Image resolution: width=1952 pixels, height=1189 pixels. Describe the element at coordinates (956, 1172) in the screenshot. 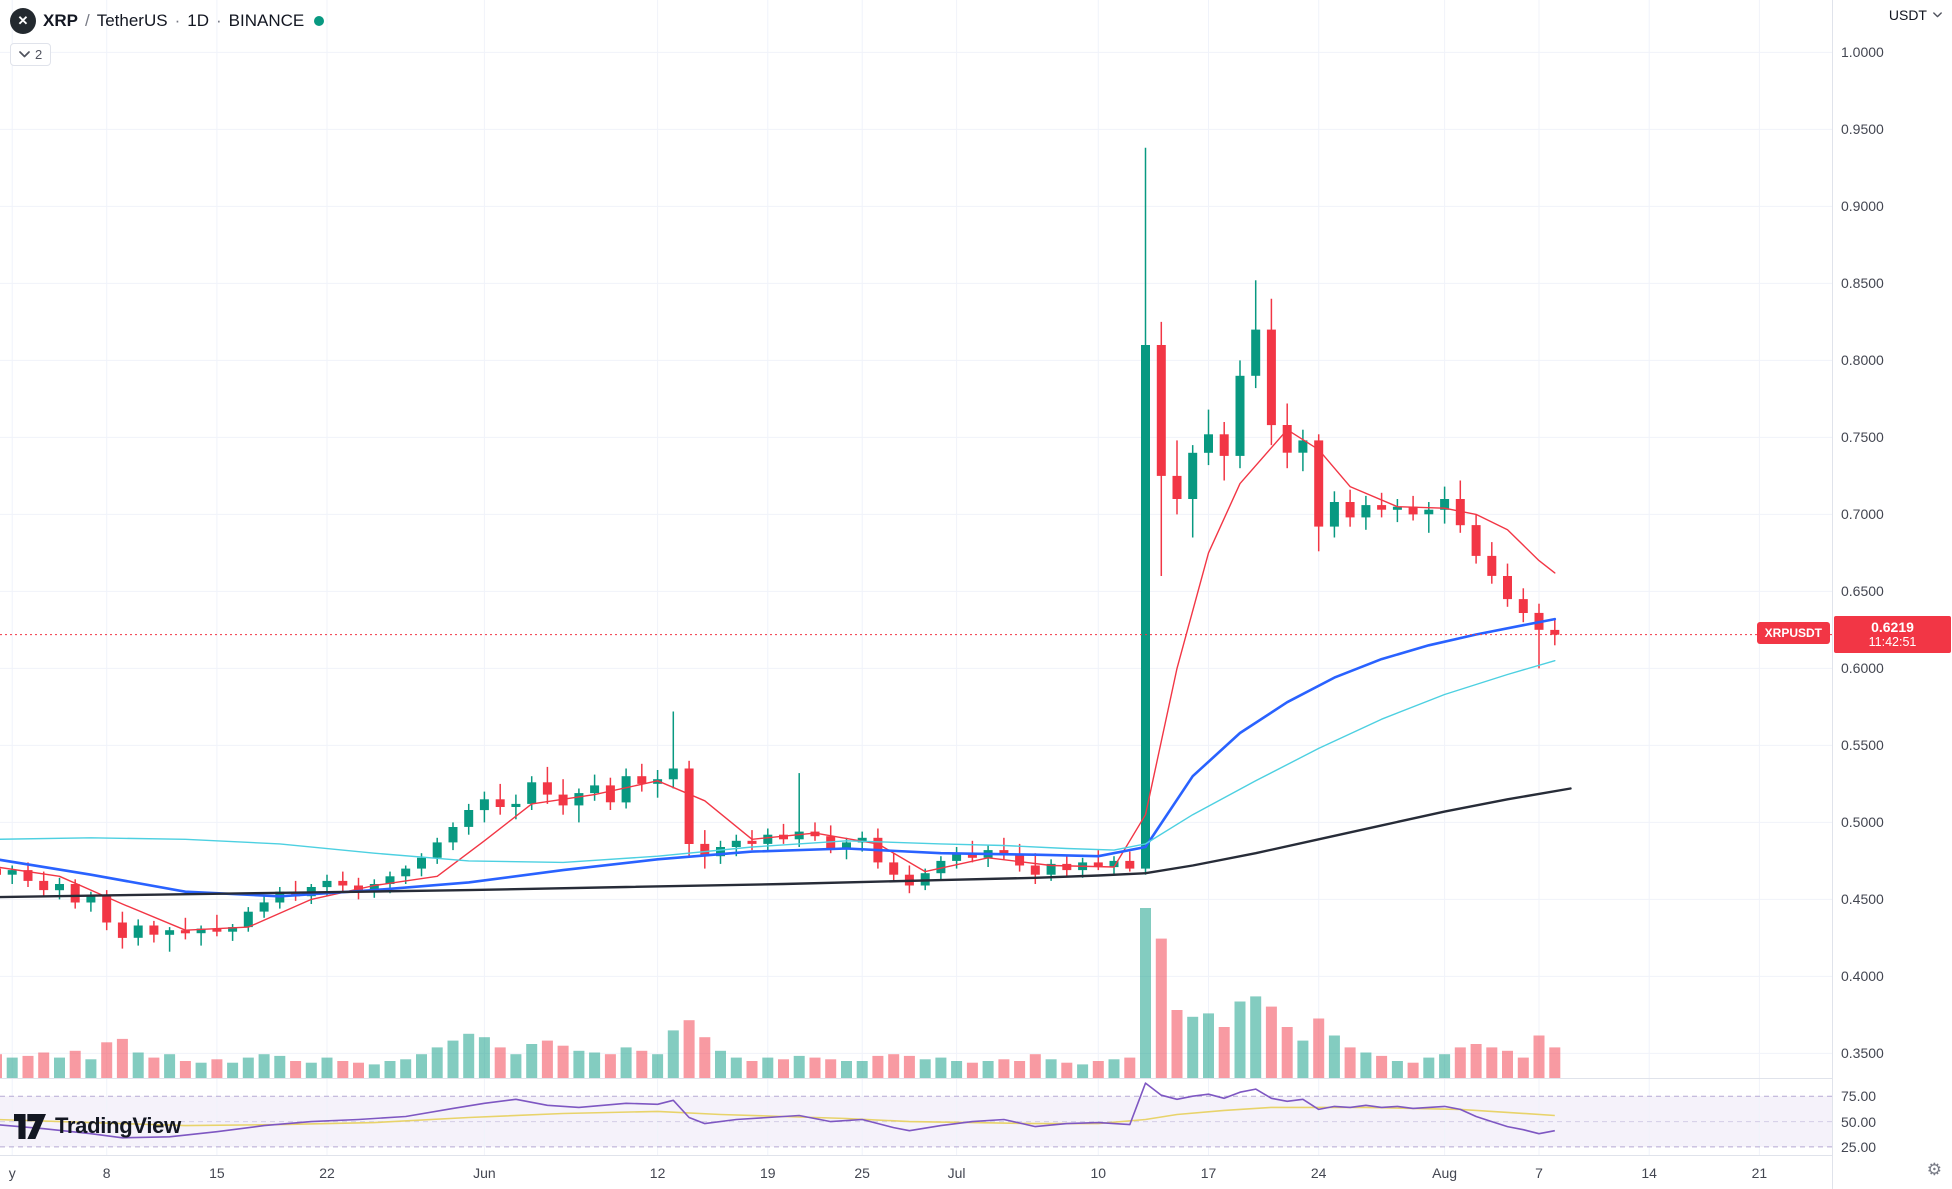

I see `time-tick-label: Jul` at that location.